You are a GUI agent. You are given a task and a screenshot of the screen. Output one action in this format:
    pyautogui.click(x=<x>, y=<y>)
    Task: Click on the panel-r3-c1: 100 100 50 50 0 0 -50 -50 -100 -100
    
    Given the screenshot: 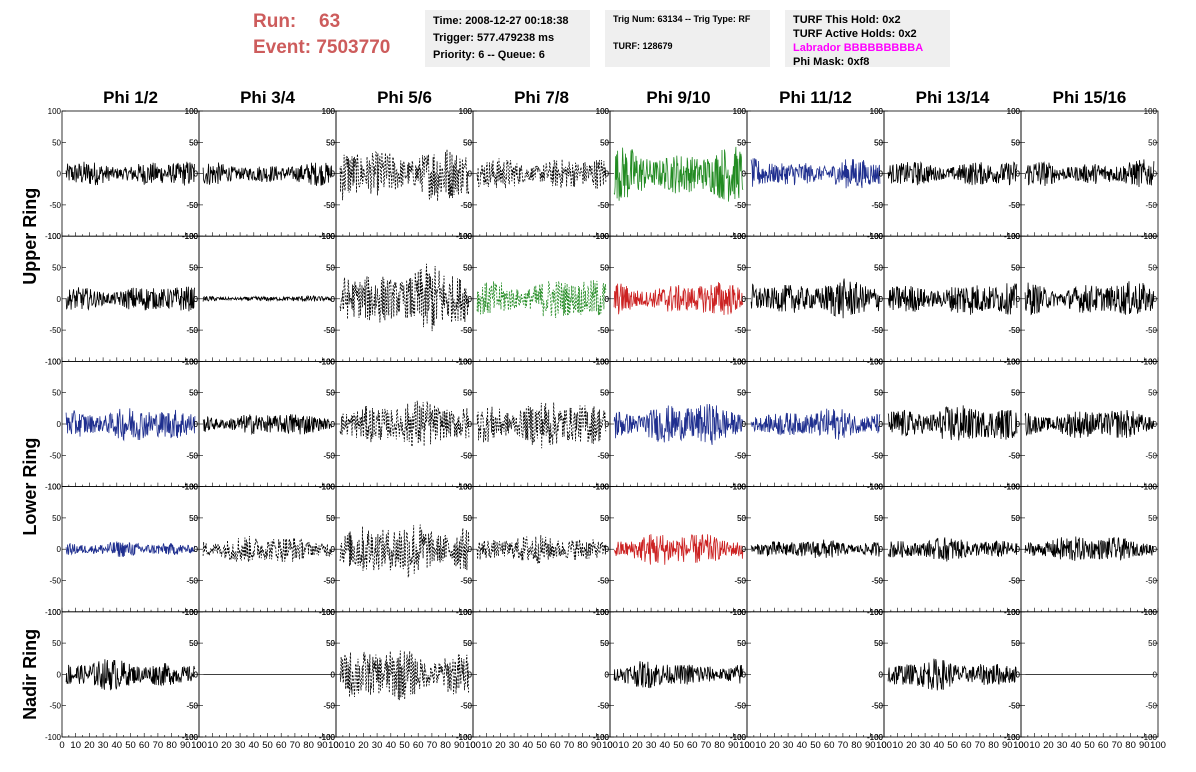 What is the action you would take?
    pyautogui.click(x=122, y=424)
    